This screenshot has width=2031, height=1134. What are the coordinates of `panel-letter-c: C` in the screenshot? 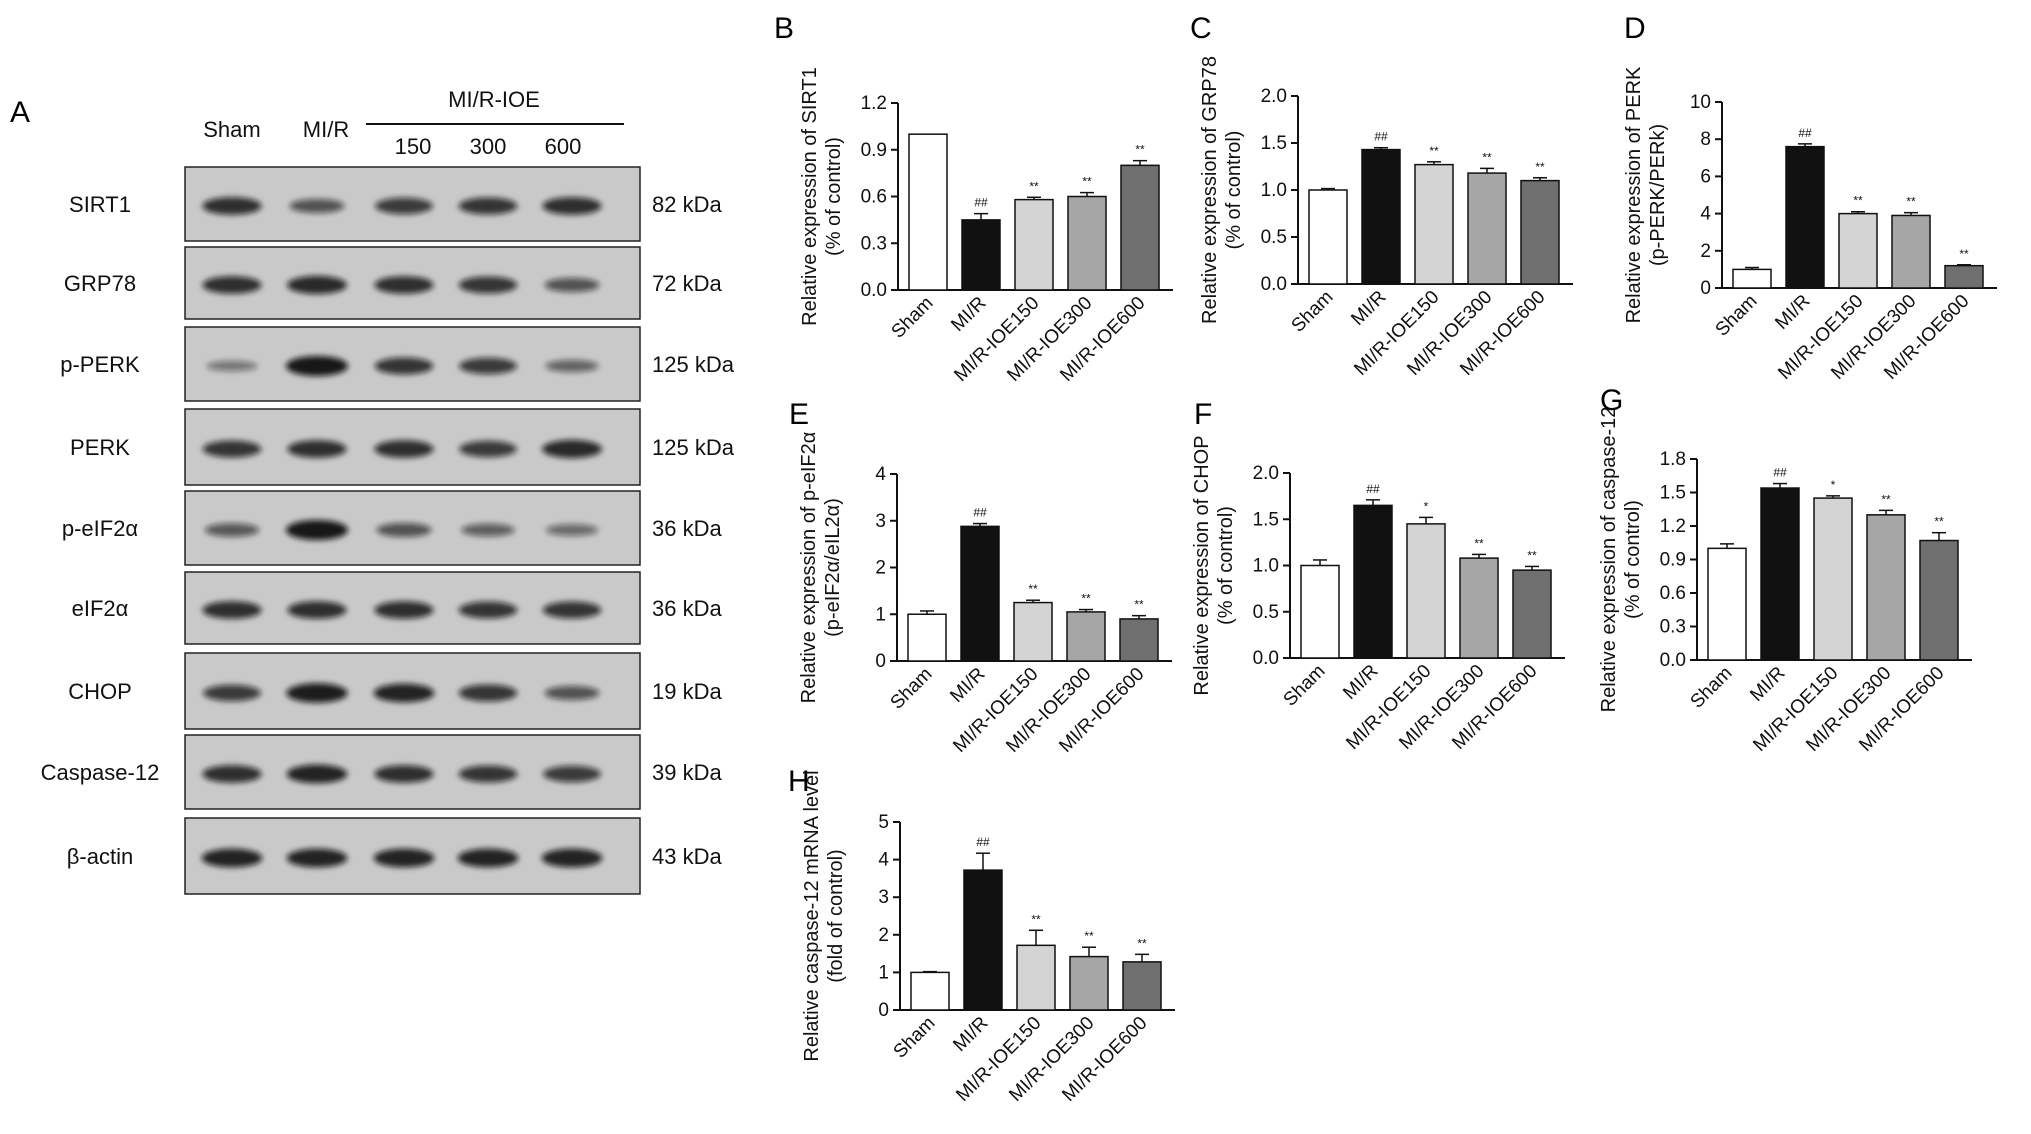 It's located at (1201, 28).